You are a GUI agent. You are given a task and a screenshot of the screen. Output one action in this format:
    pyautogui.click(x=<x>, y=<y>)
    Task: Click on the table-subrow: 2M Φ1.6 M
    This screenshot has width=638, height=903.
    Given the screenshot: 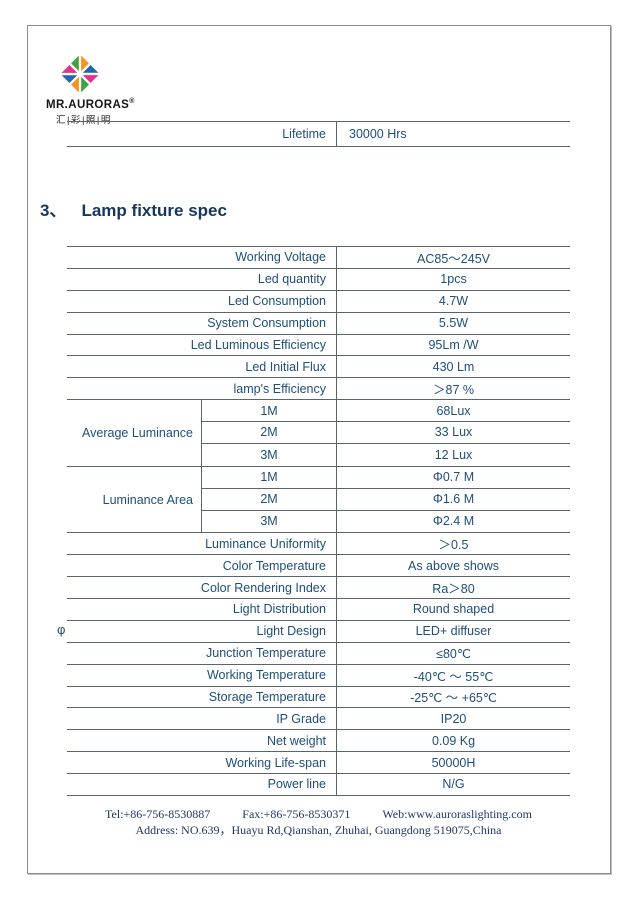 What is the action you would take?
    pyautogui.click(x=386, y=499)
    